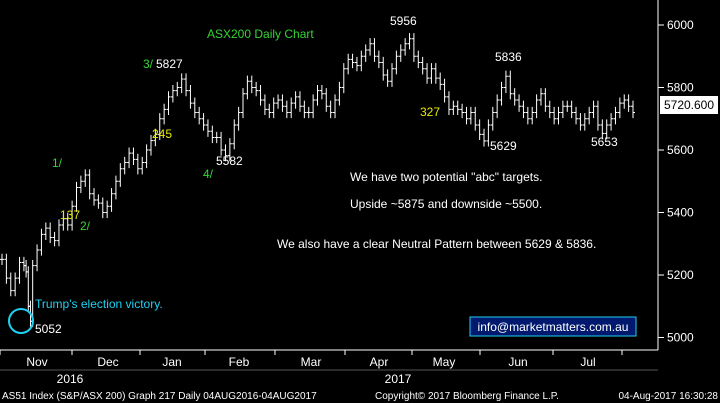  I want to click on annotation-trump-election: Trump's election victory., so click(99, 304).